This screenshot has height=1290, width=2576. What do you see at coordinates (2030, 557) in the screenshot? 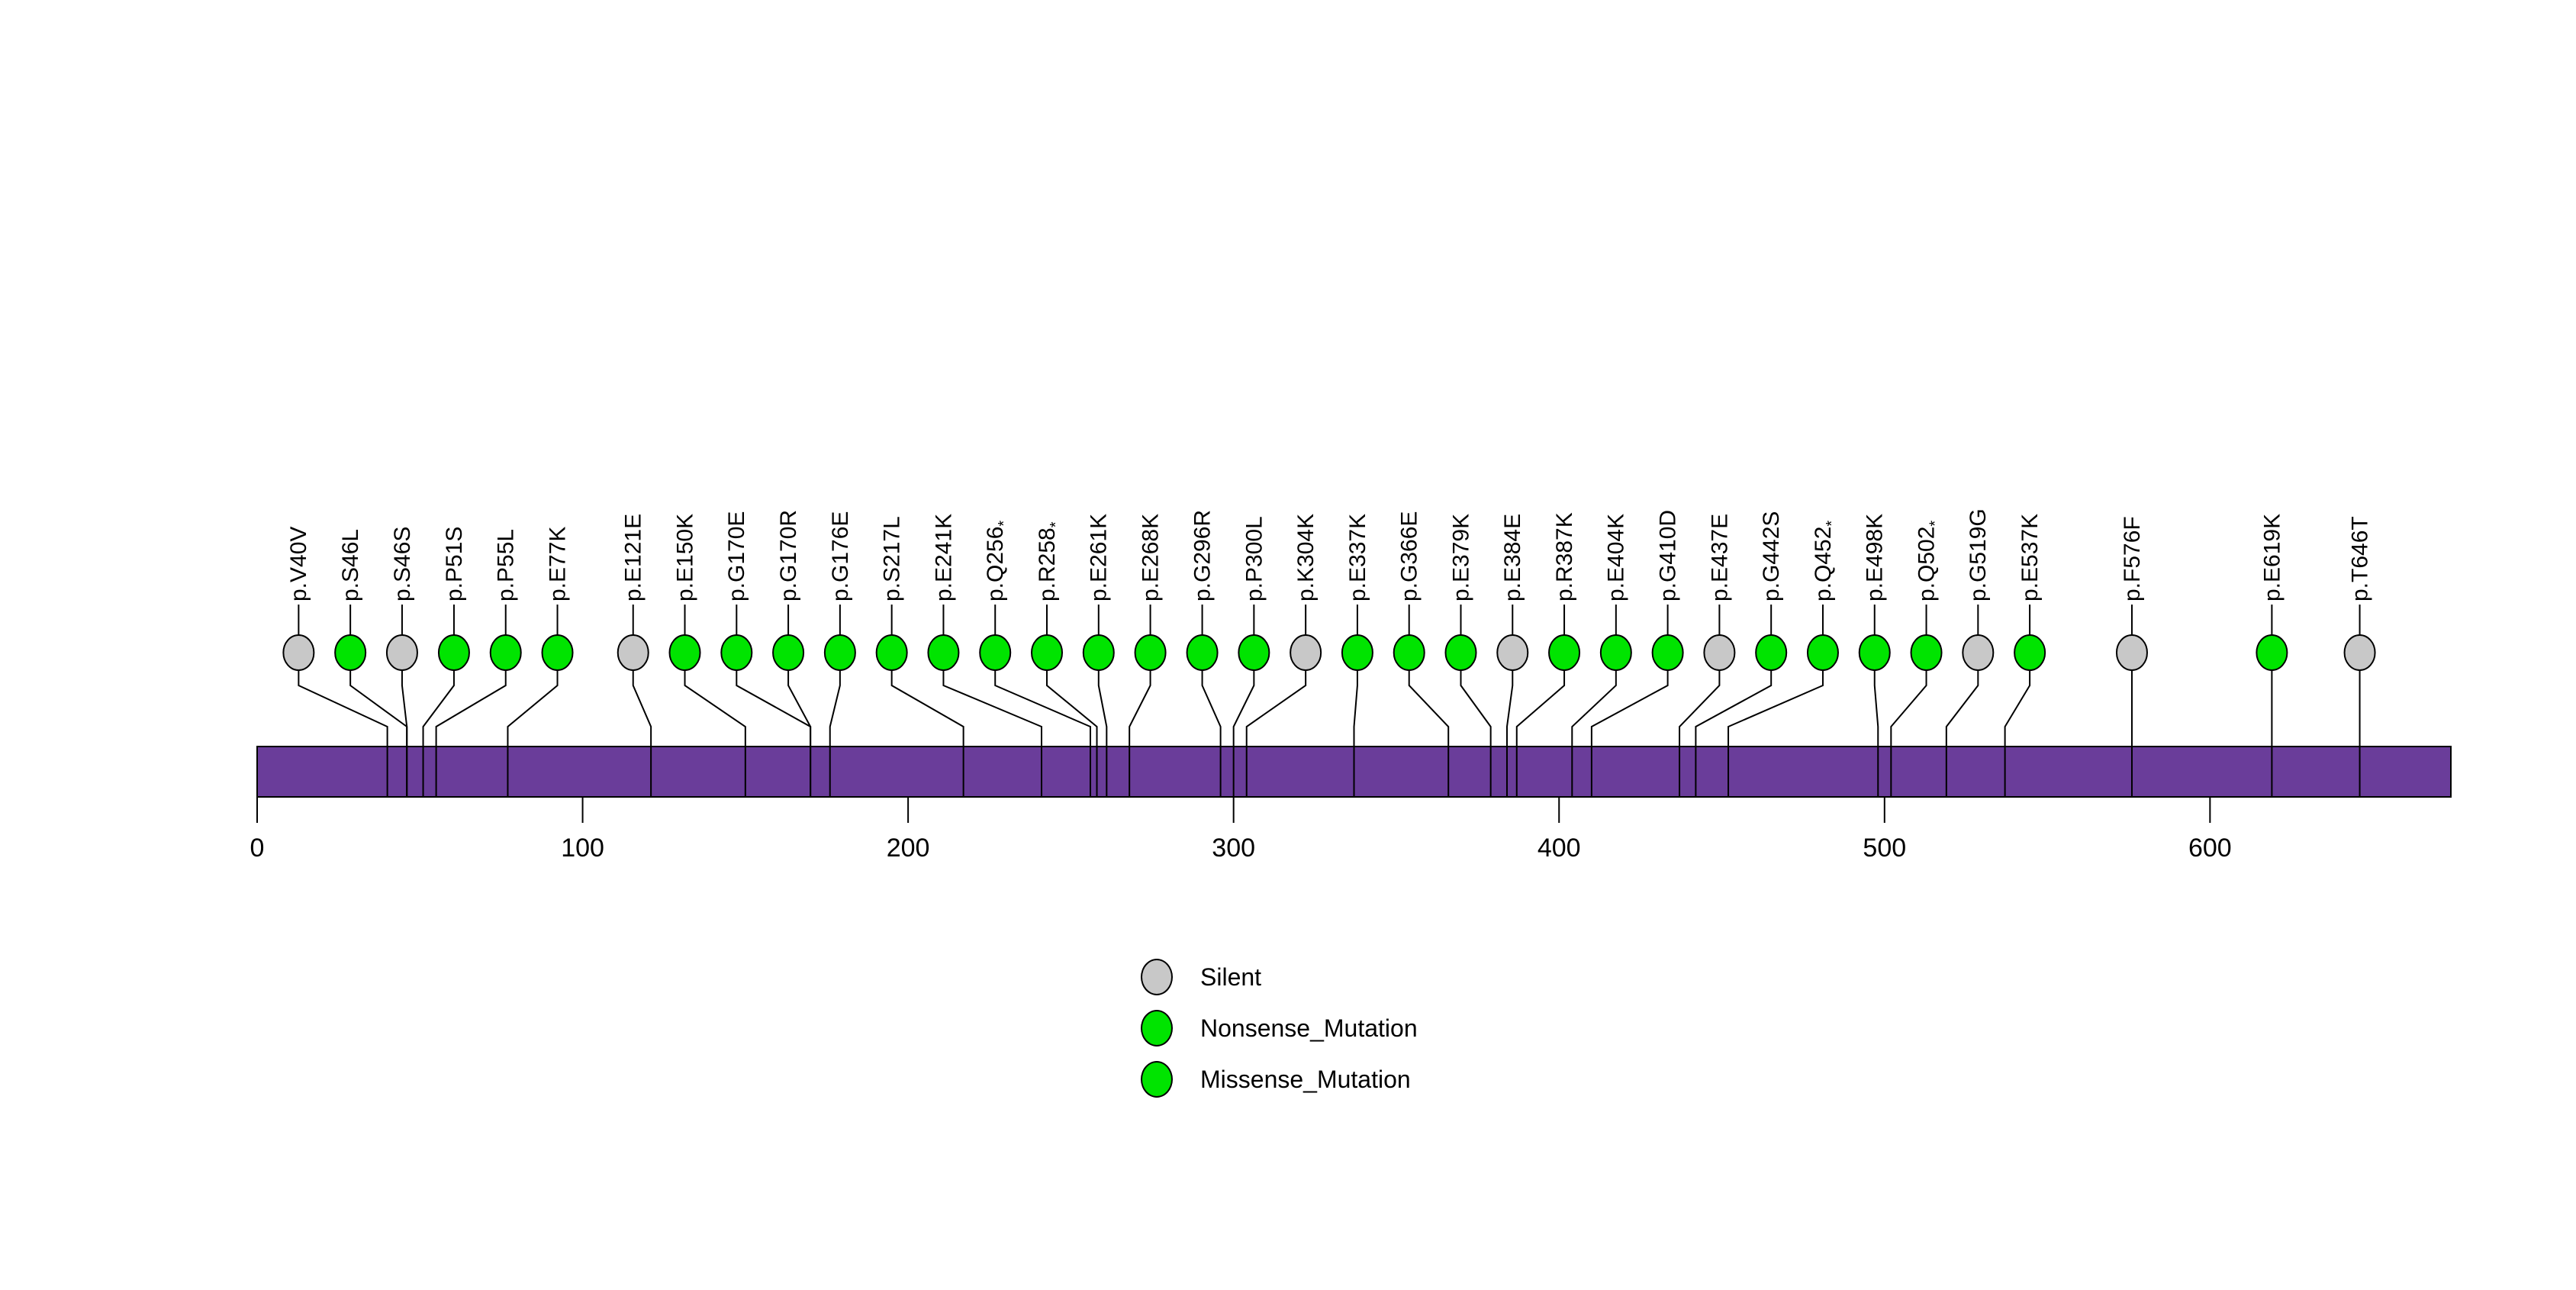
I see `mutation-label: p.E537K` at bounding box center [2030, 557].